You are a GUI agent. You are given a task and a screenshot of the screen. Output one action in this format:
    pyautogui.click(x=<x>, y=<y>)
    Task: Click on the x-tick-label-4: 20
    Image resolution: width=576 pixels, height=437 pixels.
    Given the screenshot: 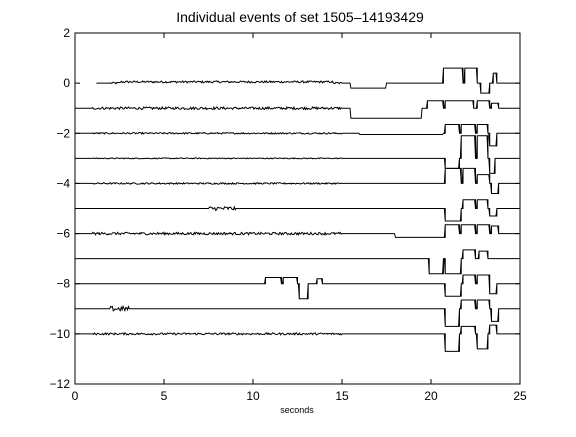 What is the action you would take?
    pyautogui.click(x=431, y=396)
    